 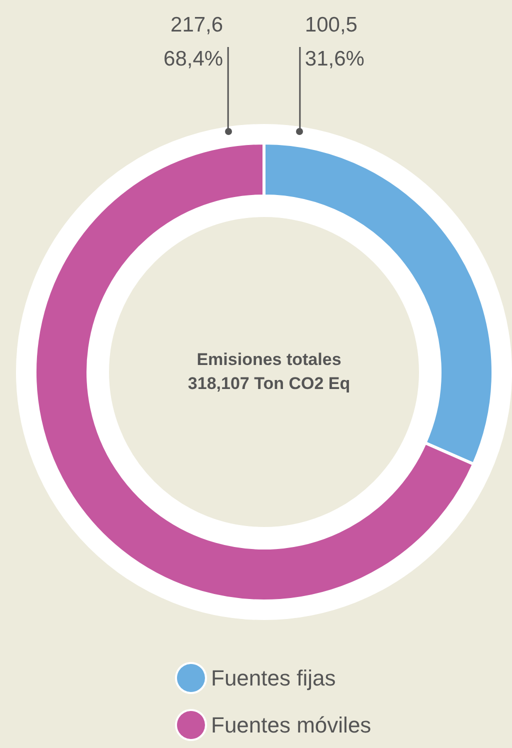 I want to click on legend-label: Fuentes fijas, so click(x=273, y=678).